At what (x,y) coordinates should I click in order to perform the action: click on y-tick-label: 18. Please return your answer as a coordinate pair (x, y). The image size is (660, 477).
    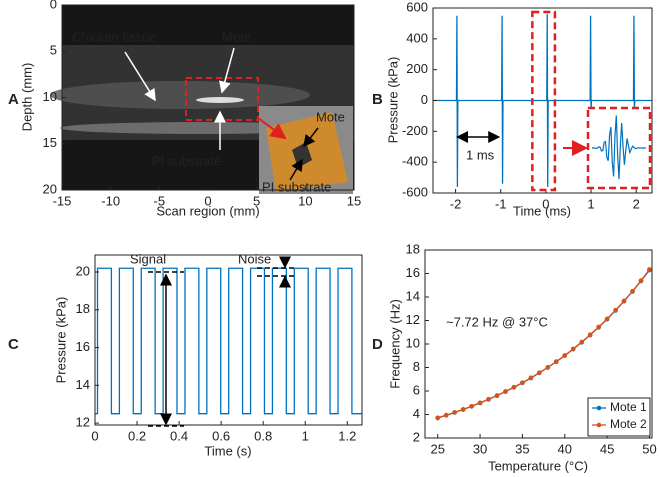
    Looking at the image, I should click on (83, 308).